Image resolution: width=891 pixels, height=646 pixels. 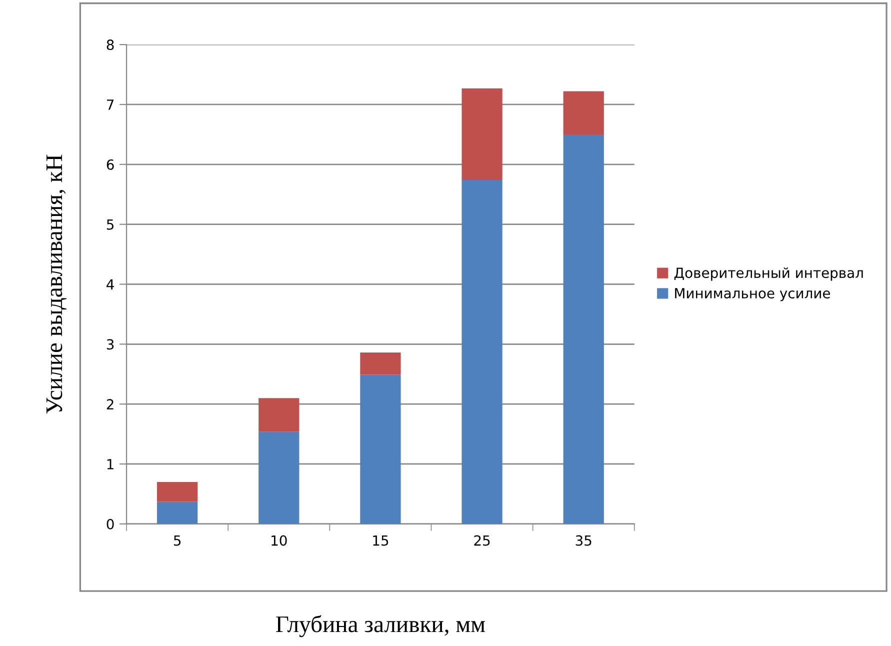 I want to click on x-tick-label: 15, so click(x=380, y=540).